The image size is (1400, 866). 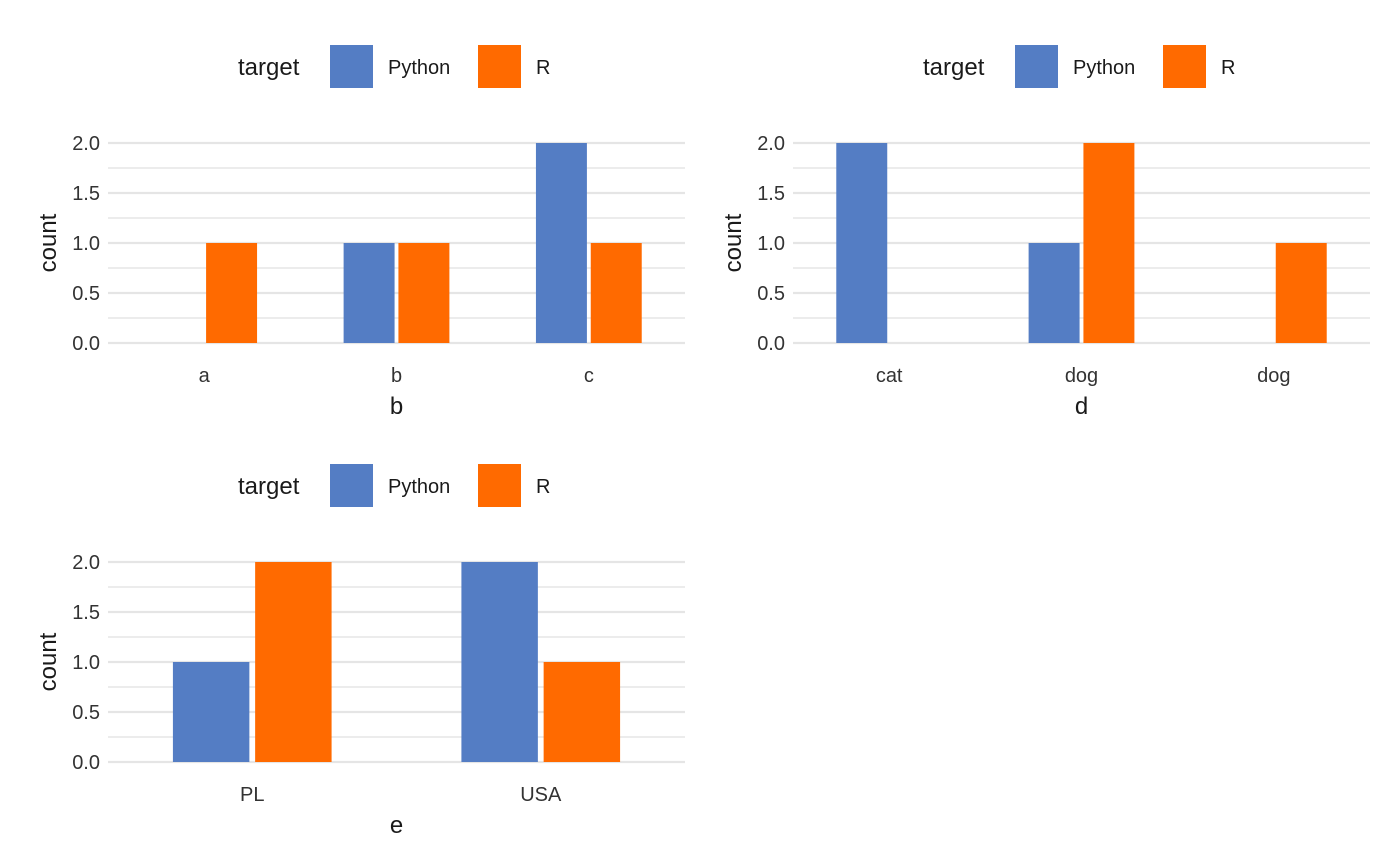 I want to click on x-tick-label: b, so click(x=396, y=376).